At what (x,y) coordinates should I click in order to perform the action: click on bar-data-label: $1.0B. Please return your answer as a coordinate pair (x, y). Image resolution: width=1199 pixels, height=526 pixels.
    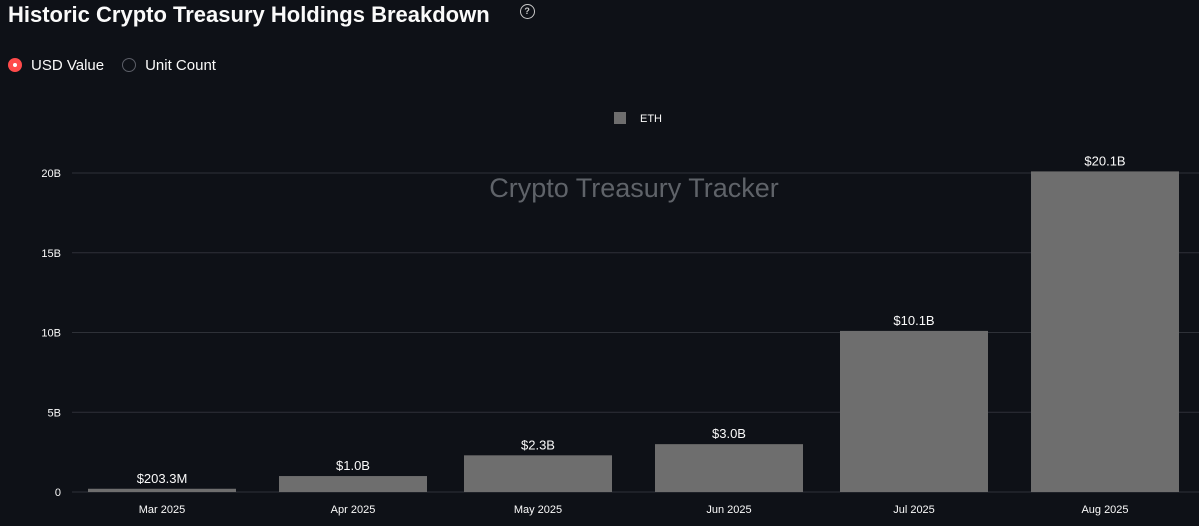
    Looking at the image, I should click on (353, 465).